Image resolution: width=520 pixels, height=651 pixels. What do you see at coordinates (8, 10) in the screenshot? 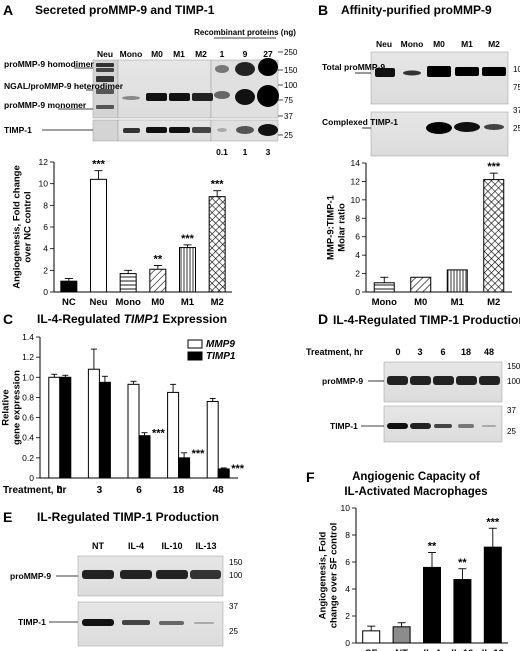
I see `panel-a-letter: A` at bounding box center [8, 10].